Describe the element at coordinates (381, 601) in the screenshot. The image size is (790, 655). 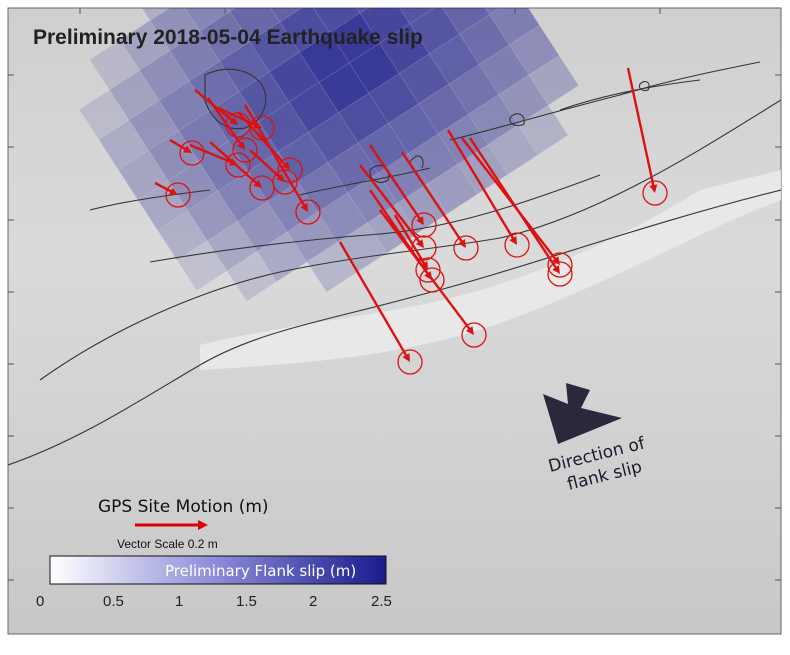
I see `colorbar-tick-label: 2.5` at that location.